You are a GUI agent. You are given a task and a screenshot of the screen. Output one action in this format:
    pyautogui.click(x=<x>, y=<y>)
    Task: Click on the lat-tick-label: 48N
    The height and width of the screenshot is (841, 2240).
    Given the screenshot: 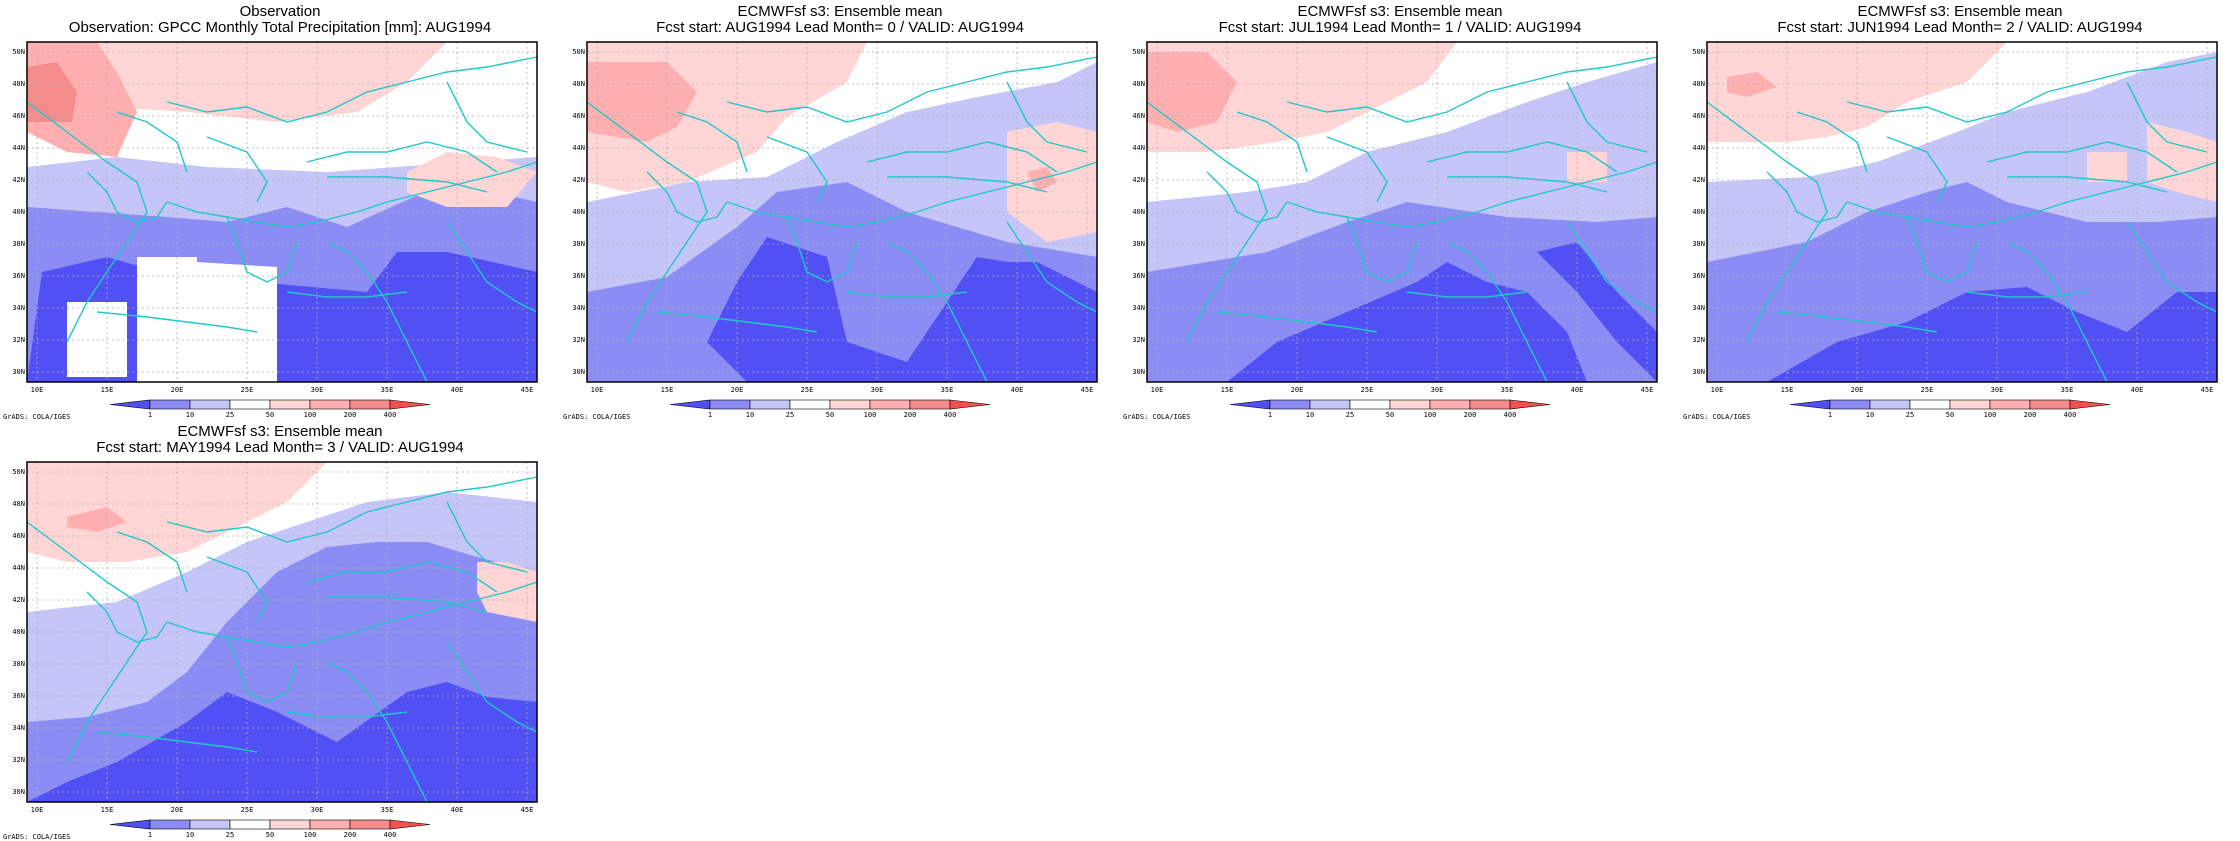 What is the action you would take?
    pyautogui.click(x=1138, y=84)
    